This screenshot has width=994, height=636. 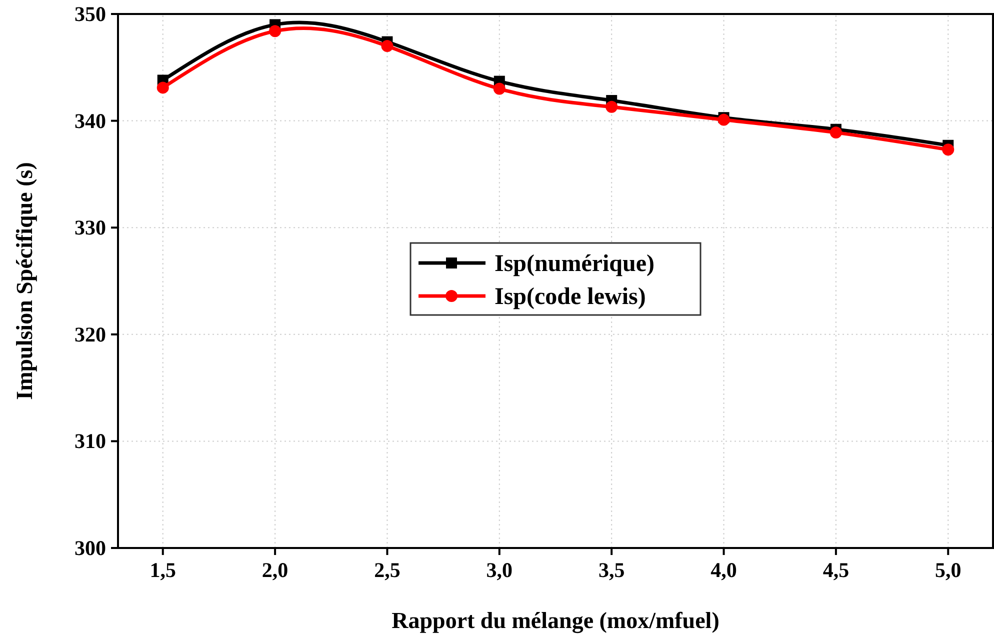 I want to click on x-tick-label: 2,5, so click(x=387, y=570).